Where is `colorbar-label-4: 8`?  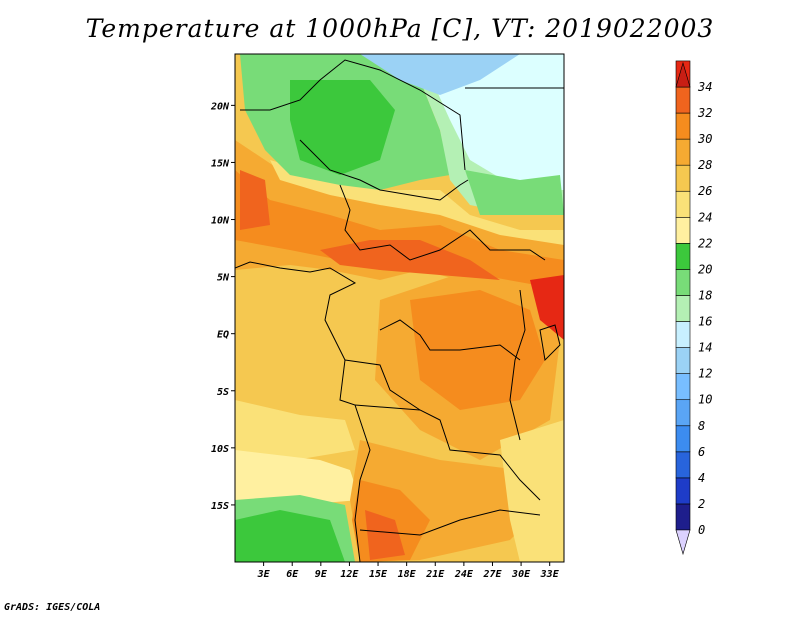 colorbar-label-4: 8 is located at coordinates (701, 426).